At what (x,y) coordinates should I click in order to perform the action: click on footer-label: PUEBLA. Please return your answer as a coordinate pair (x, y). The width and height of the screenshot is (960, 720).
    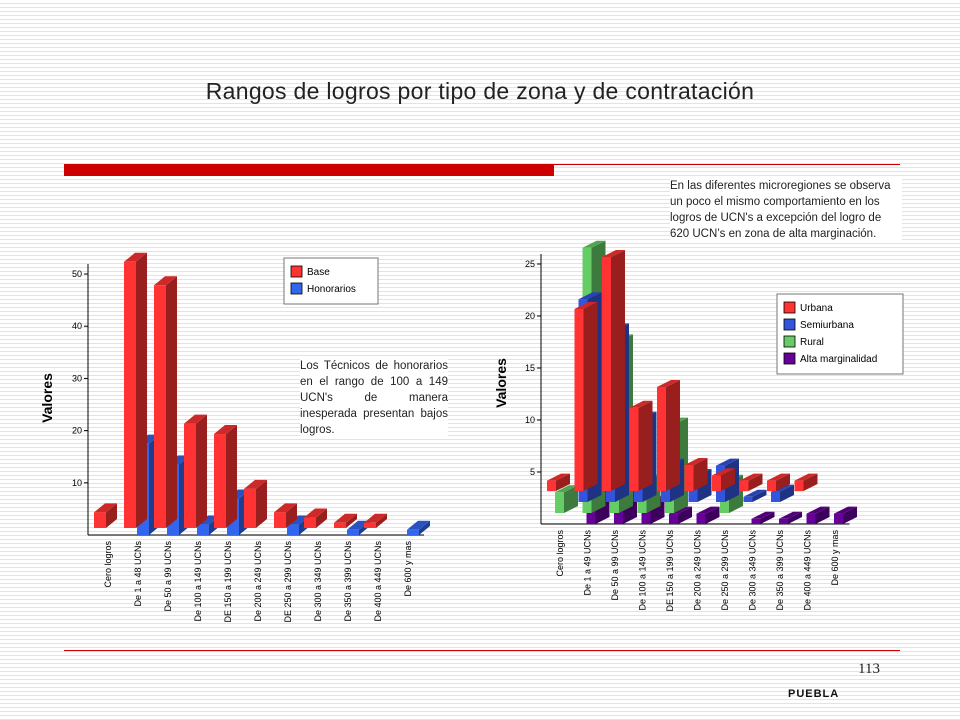
    Looking at the image, I should click on (814, 694).